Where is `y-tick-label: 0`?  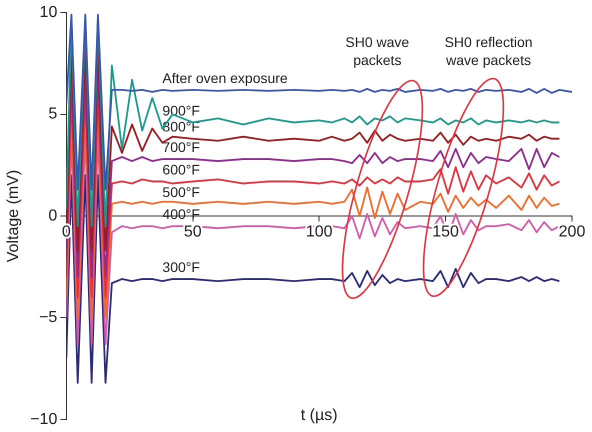 y-tick-label: 0 is located at coordinates (53, 215).